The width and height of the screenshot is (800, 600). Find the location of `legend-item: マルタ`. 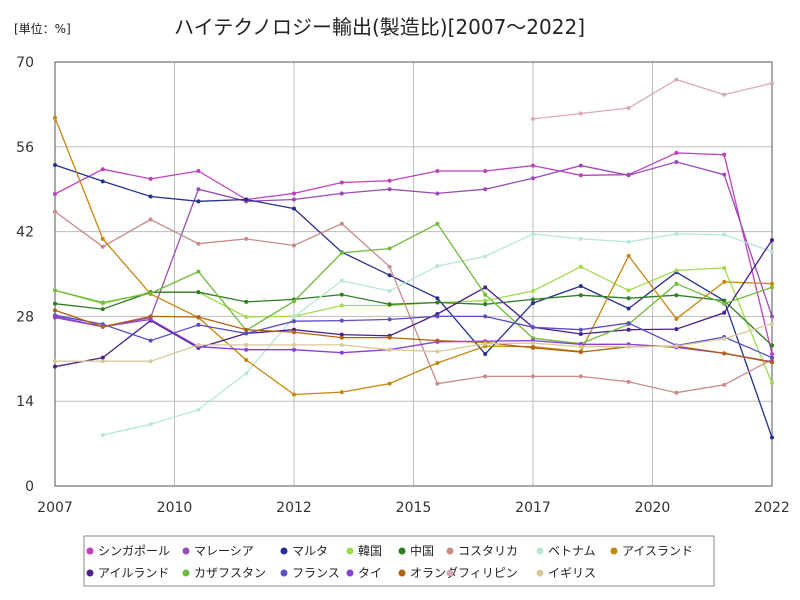

legend-item: マルタ is located at coordinates (304, 551).